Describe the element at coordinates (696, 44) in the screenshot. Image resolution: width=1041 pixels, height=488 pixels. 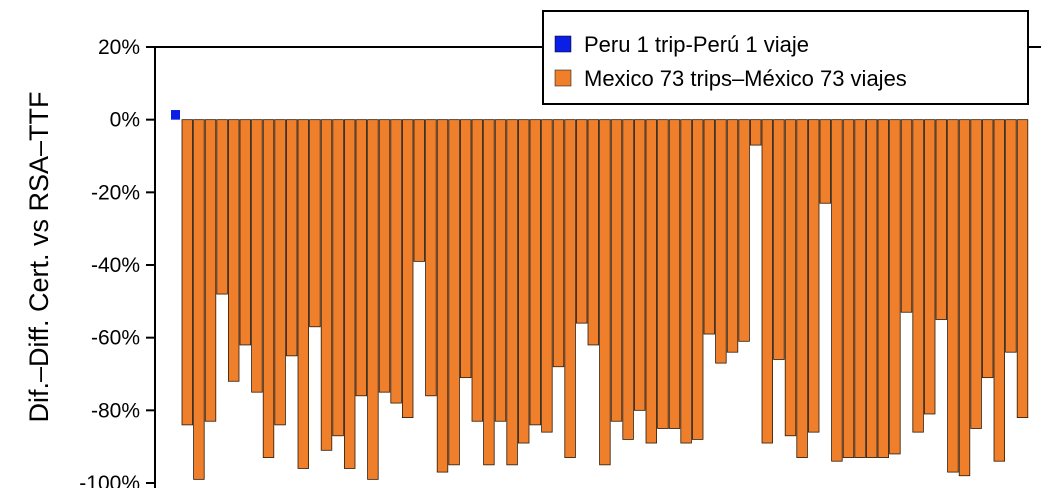
I see `legend-label-peru: Peru 1 trip-Perú 1 viaje` at that location.